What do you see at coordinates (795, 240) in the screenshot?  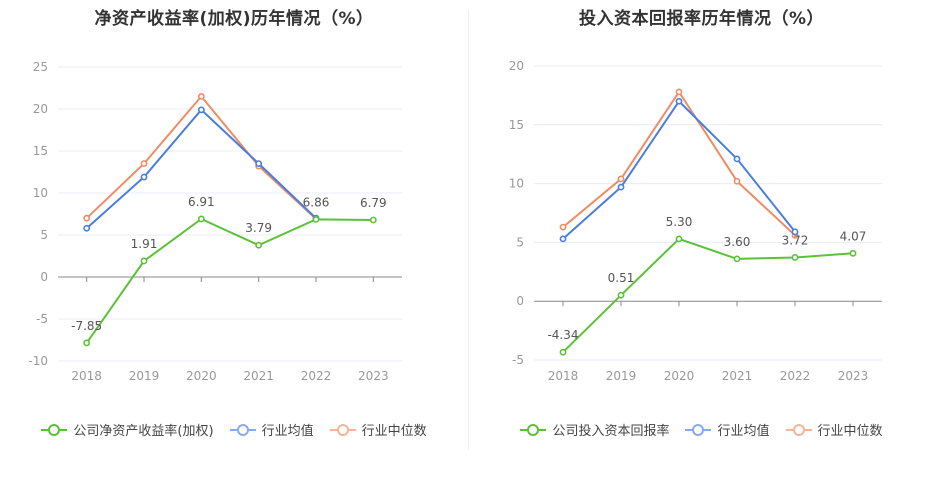 I see `data-label: 3.72` at bounding box center [795, 240].